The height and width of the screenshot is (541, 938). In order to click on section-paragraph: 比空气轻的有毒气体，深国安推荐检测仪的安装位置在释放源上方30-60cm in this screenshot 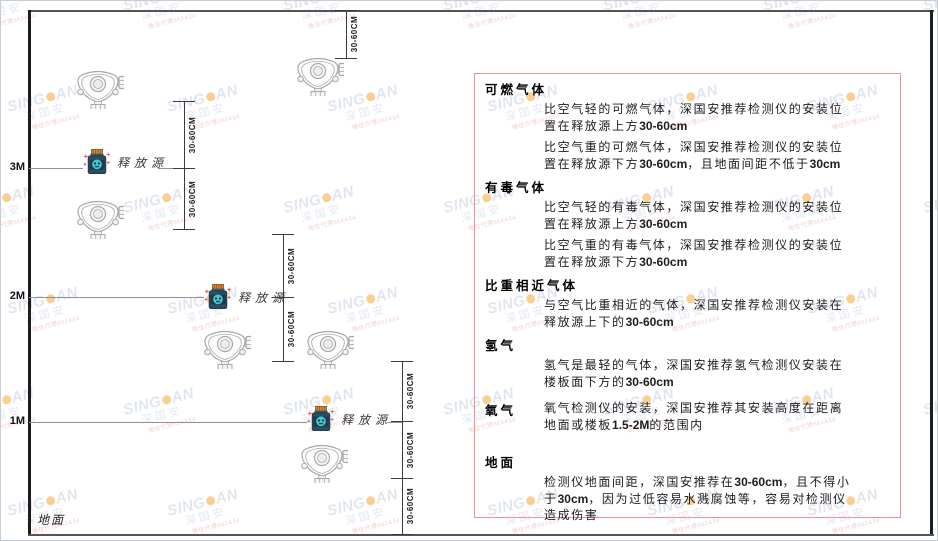, I will do `click(694, 215)`.